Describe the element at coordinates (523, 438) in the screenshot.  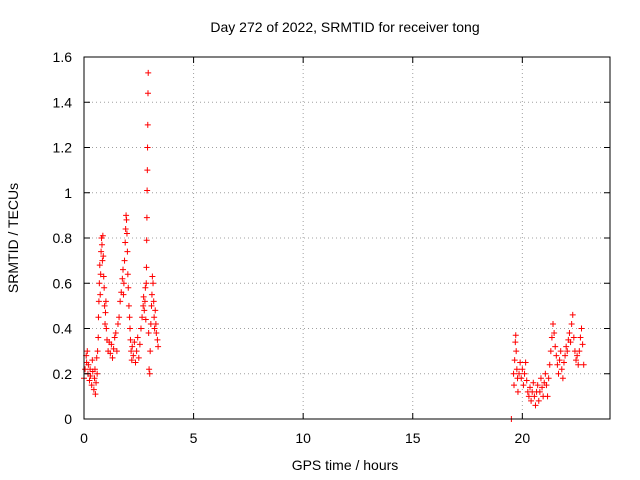
I see `x-tick-label: 20` at that location.